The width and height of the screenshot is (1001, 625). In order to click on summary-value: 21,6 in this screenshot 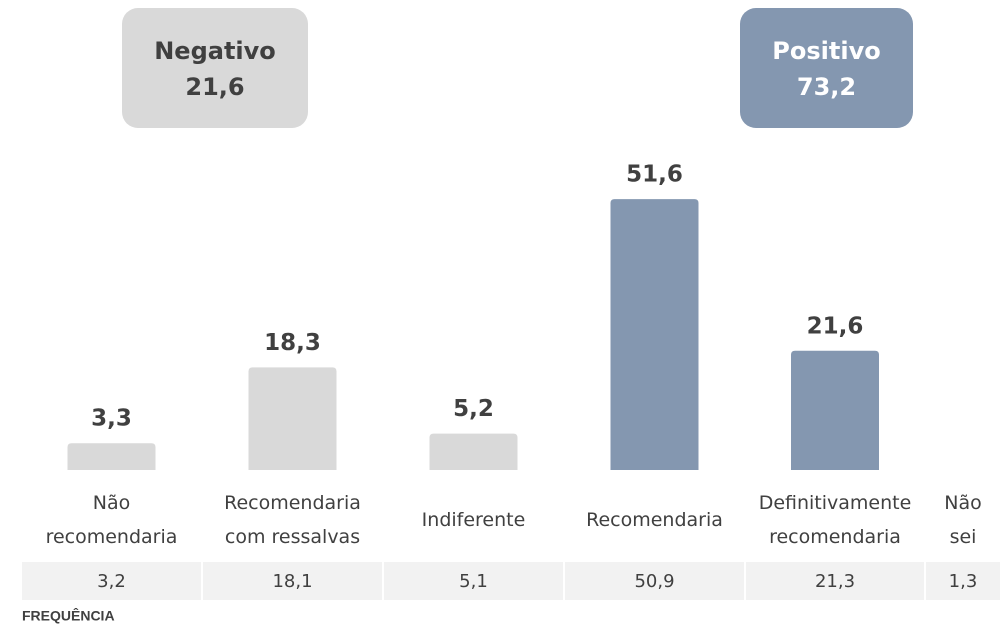, I will do `click(214, 87)`.